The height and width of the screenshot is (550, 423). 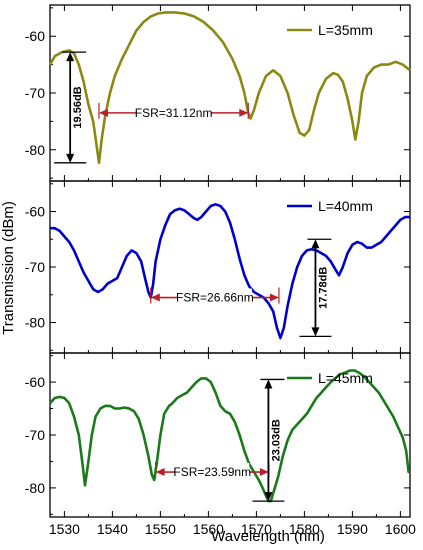 I want to click on depth-label: 19.56dB, so click(x=78, y=107).